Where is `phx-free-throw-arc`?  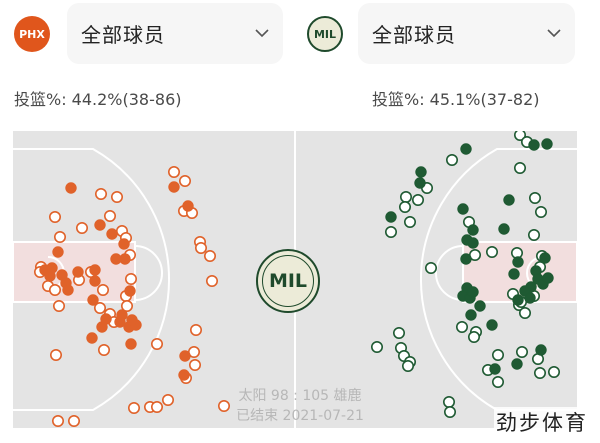 phx-free-throw-arc is located at coordinates (148, 273).